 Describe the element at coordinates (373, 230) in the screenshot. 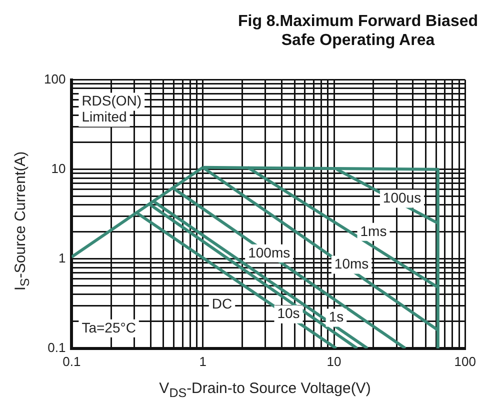

I see `annotation: 1ms` at that location.